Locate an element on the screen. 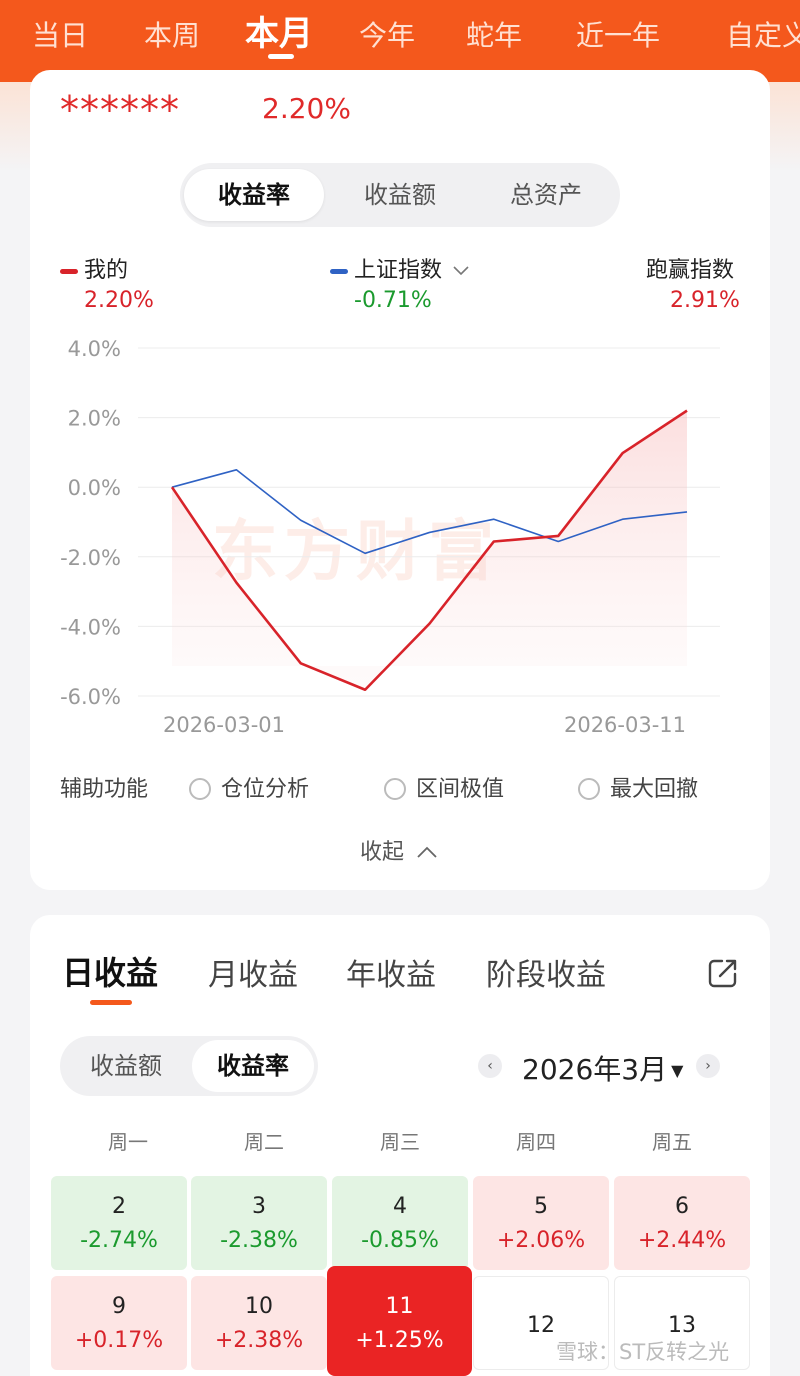 This screenshot has height=1376, width=800. calendar-day-cell: 12 is located at coordinates (541, 1323).